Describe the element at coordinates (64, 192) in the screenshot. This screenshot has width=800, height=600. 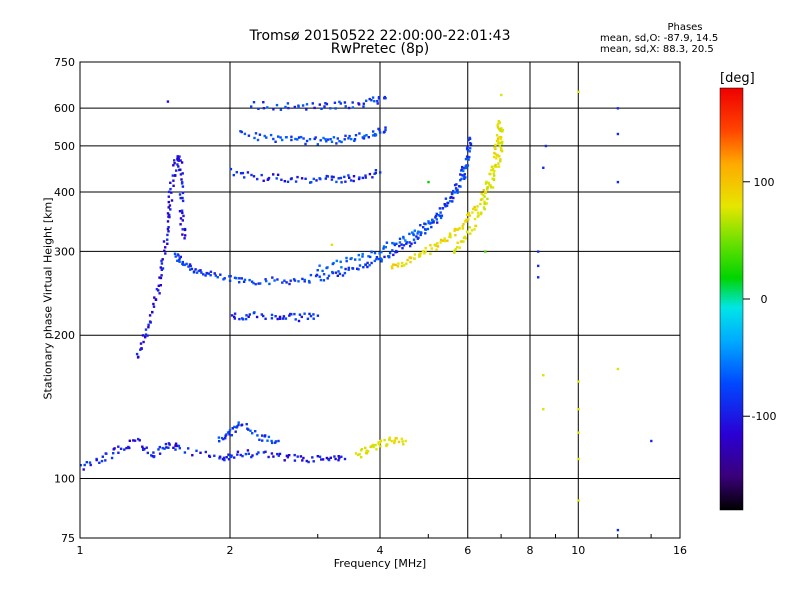
I see `y-tick-label: 400` at that location.